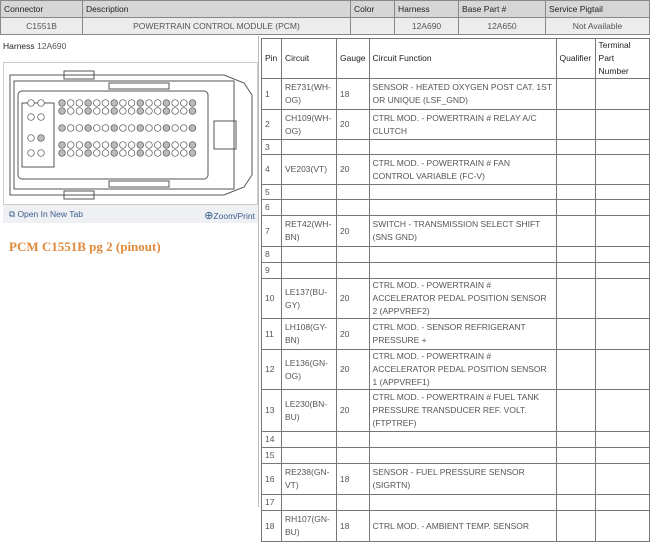  What do you see at coordinates (209, 216) in the screenshot?
I see `zoom-plus-icon: ⊕` at bounding box center [209, 216].